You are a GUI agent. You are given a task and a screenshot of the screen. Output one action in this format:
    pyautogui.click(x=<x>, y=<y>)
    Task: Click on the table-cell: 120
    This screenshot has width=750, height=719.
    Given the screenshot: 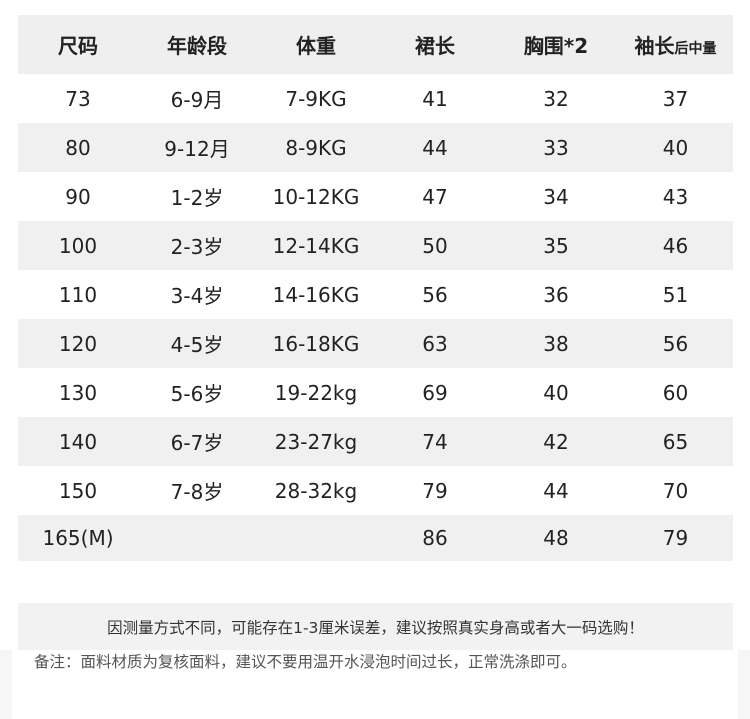 What is the action you would take?
    pyautogui.click(x=78, y=343)
    